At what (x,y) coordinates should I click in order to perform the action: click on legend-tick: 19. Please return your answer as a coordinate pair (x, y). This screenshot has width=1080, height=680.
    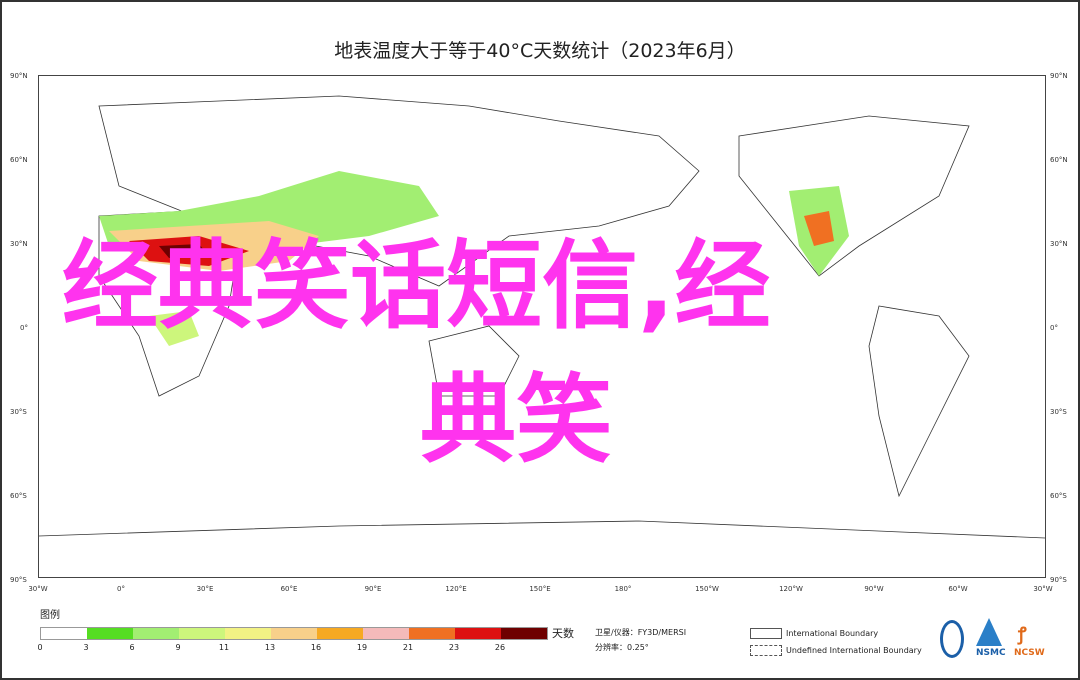
    Looking at the image, I should click on (362, 647).